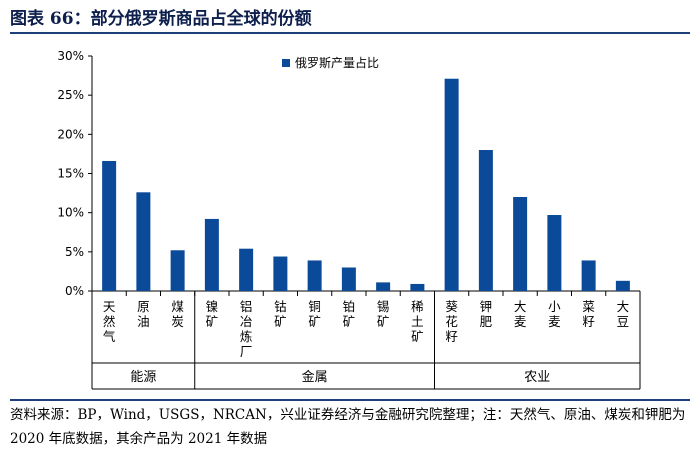 The height and width of the screenshot is (457, 700). Describe the element at coordinates (143, 377) in the screenshot. I see `group-label: 能源` at that location.